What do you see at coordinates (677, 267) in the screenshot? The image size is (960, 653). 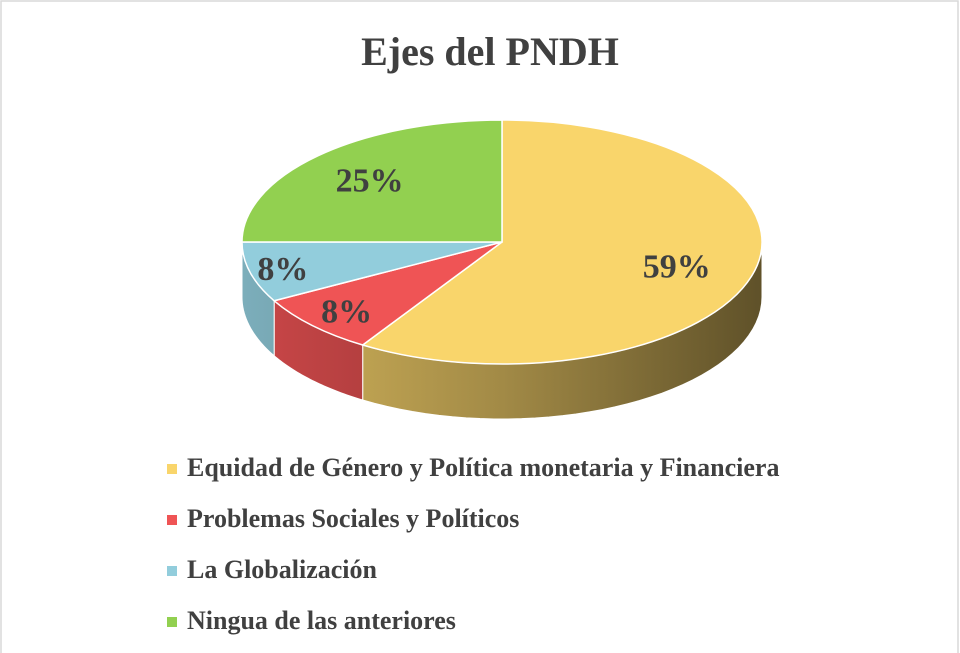 I see `data-label: 59%` at bounding box center [677, 267].